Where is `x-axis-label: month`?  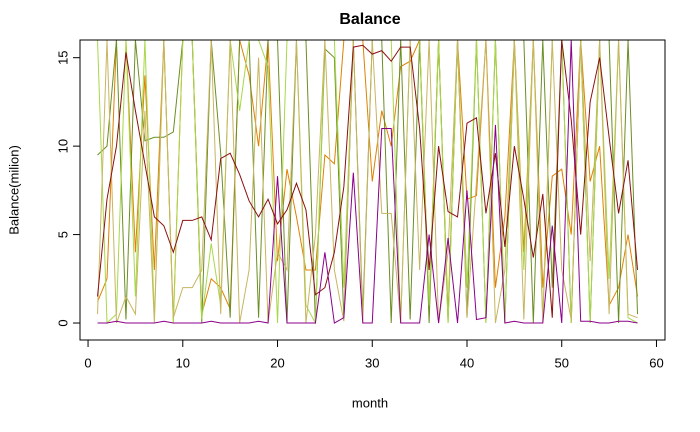
x-axis-label: month is located at coordinates (370, 402).